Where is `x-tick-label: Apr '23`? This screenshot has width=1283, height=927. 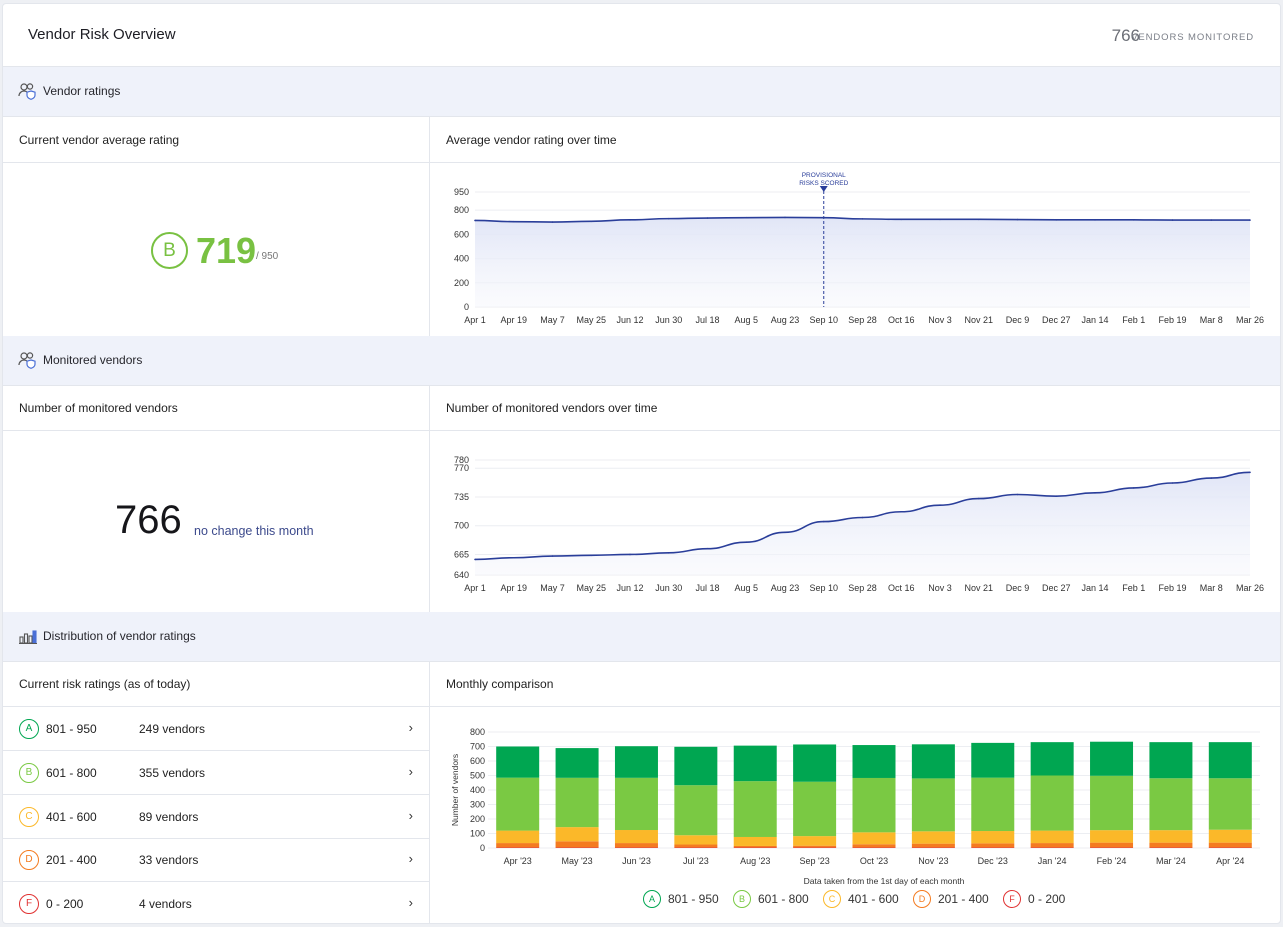
x-tick-label: Apr '23 is located at coordinates (518, 861).